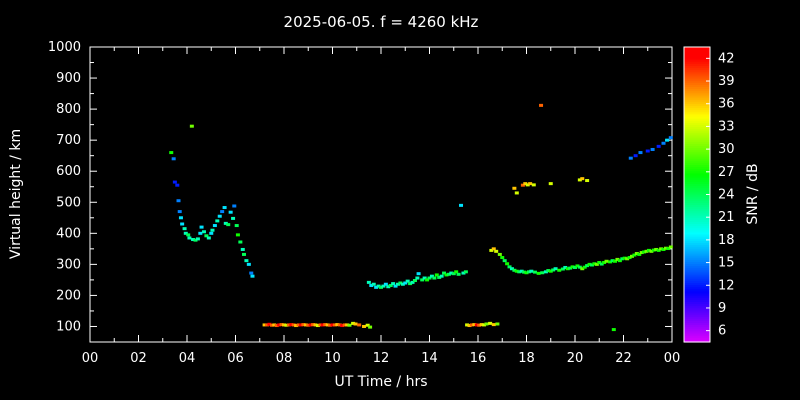  I want to click on x-tick-label: 00, so click(90, 358).